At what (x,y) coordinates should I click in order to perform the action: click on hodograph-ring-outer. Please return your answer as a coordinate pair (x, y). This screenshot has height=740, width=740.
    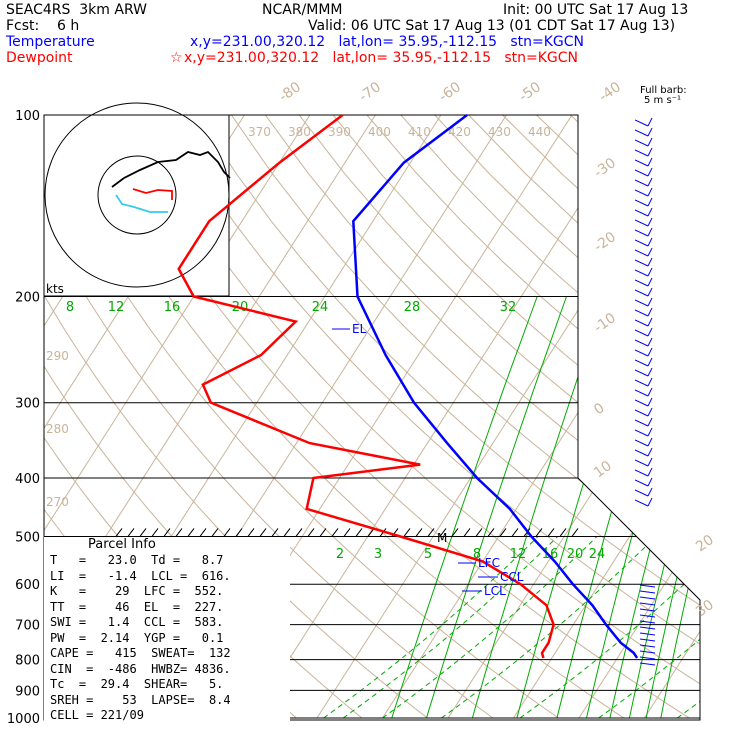
    Looking at the image, I should click on (137, 195).